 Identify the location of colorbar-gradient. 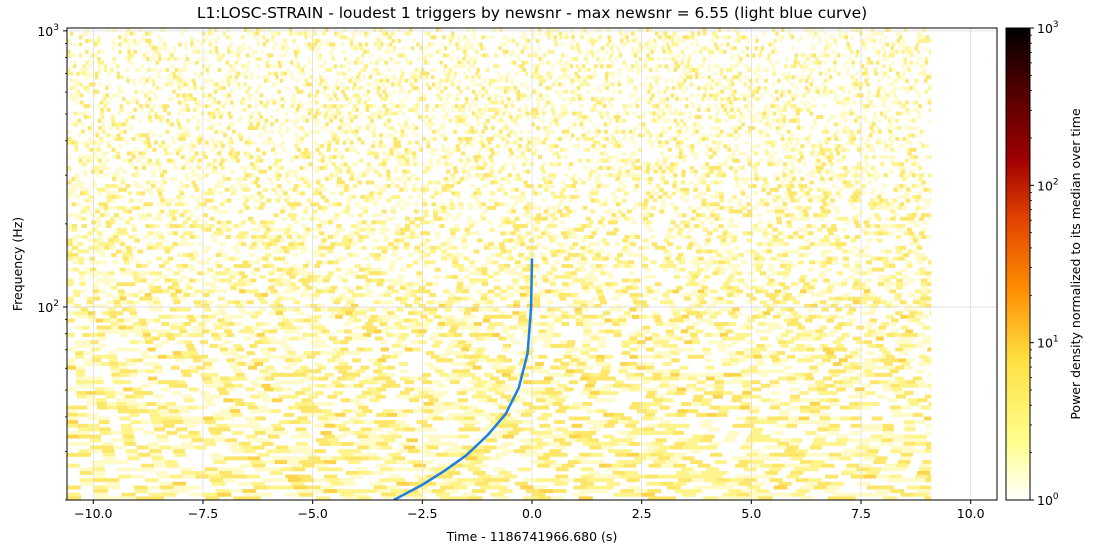
(1018, 264).